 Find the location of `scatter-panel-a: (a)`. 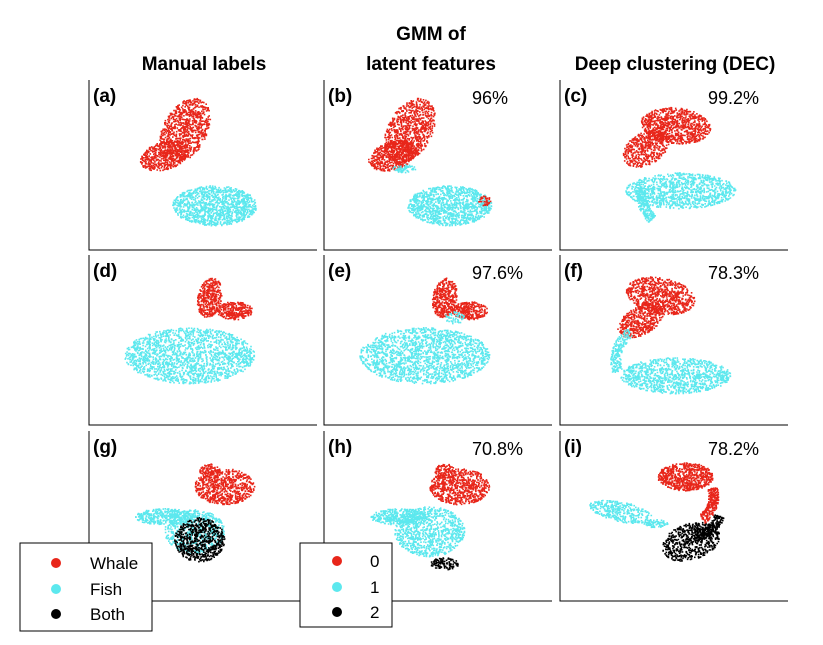

scatter-panel-a: (a) is located at coordinates (202, 165).